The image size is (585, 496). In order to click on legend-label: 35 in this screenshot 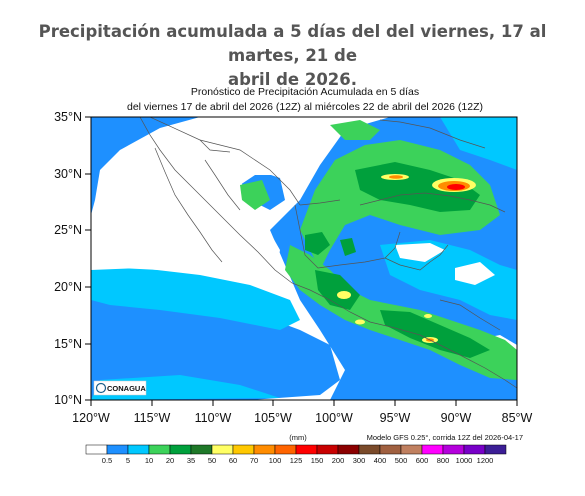, I will do `click(191, 460)`.